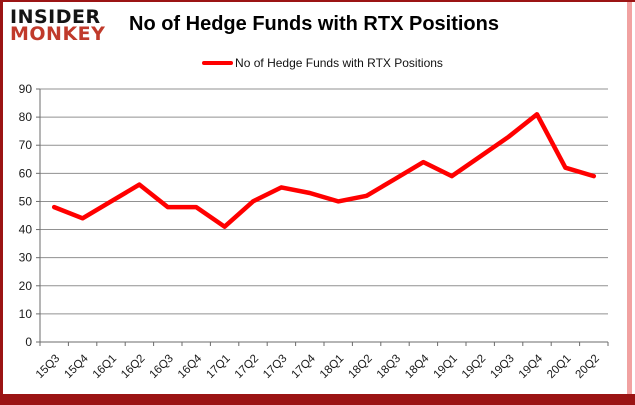  Describe the element at coordinates (26, 173) in the screenshot. I see `y-axis-label: 60` at that location.